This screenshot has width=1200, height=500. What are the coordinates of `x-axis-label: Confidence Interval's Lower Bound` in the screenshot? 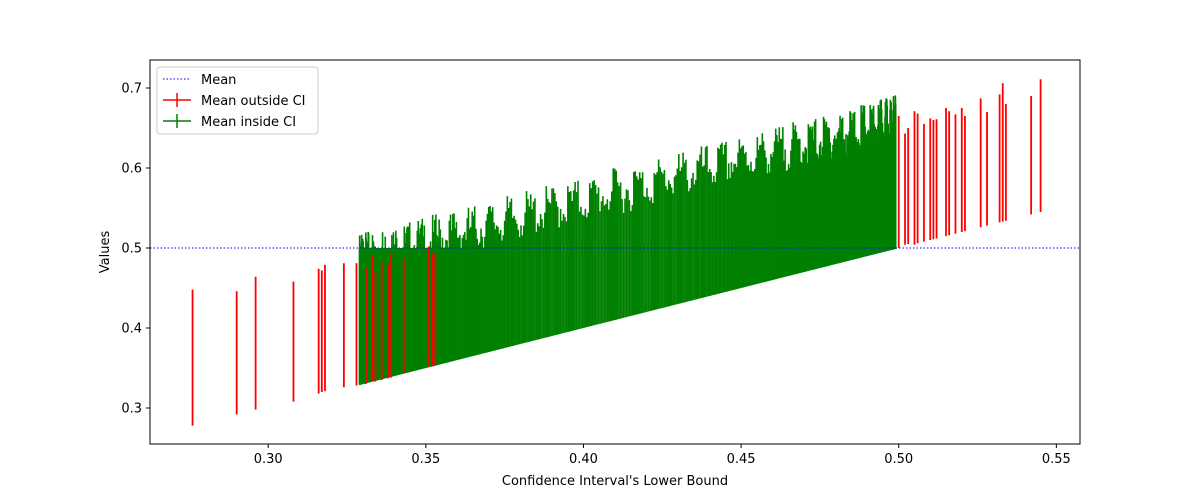 It's located at (615, 481).